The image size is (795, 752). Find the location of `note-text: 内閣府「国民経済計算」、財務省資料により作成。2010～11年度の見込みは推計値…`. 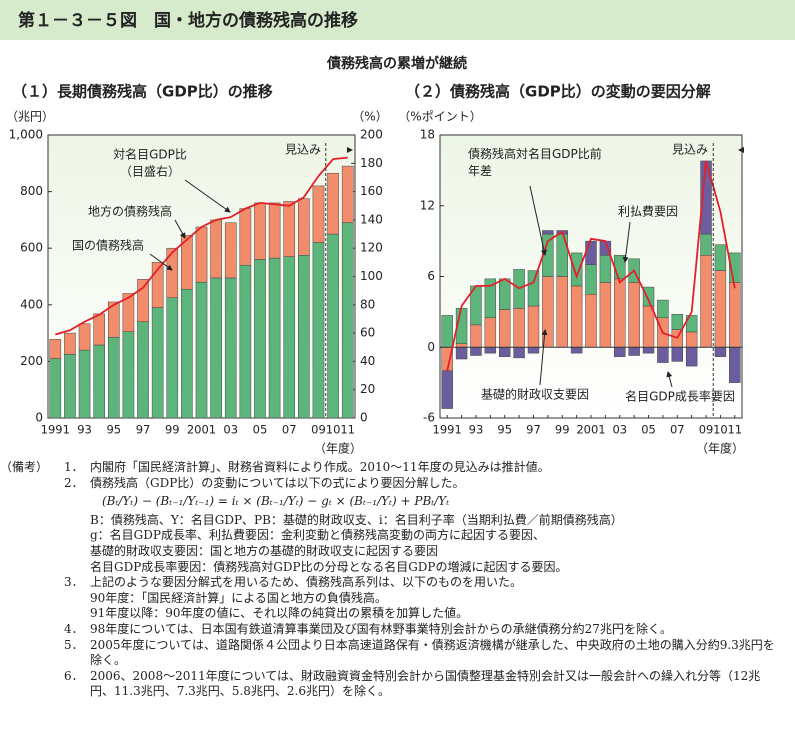

note-text: 内閣府「国民経済計算」、財務省資料により作成。2010～11年度の見込みは推計値… is located at coordinates (320, 467).